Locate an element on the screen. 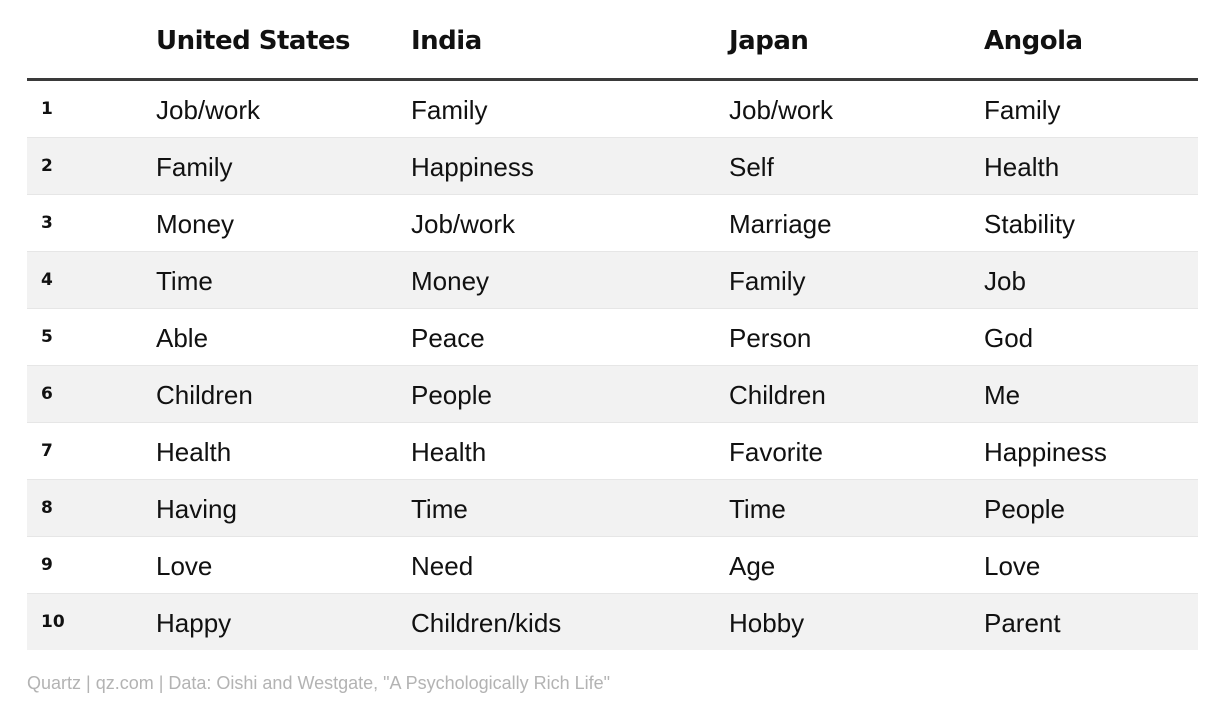  table-row: 10 Happy Children/kids Hobby Parent is located at coordinates (612, 622).